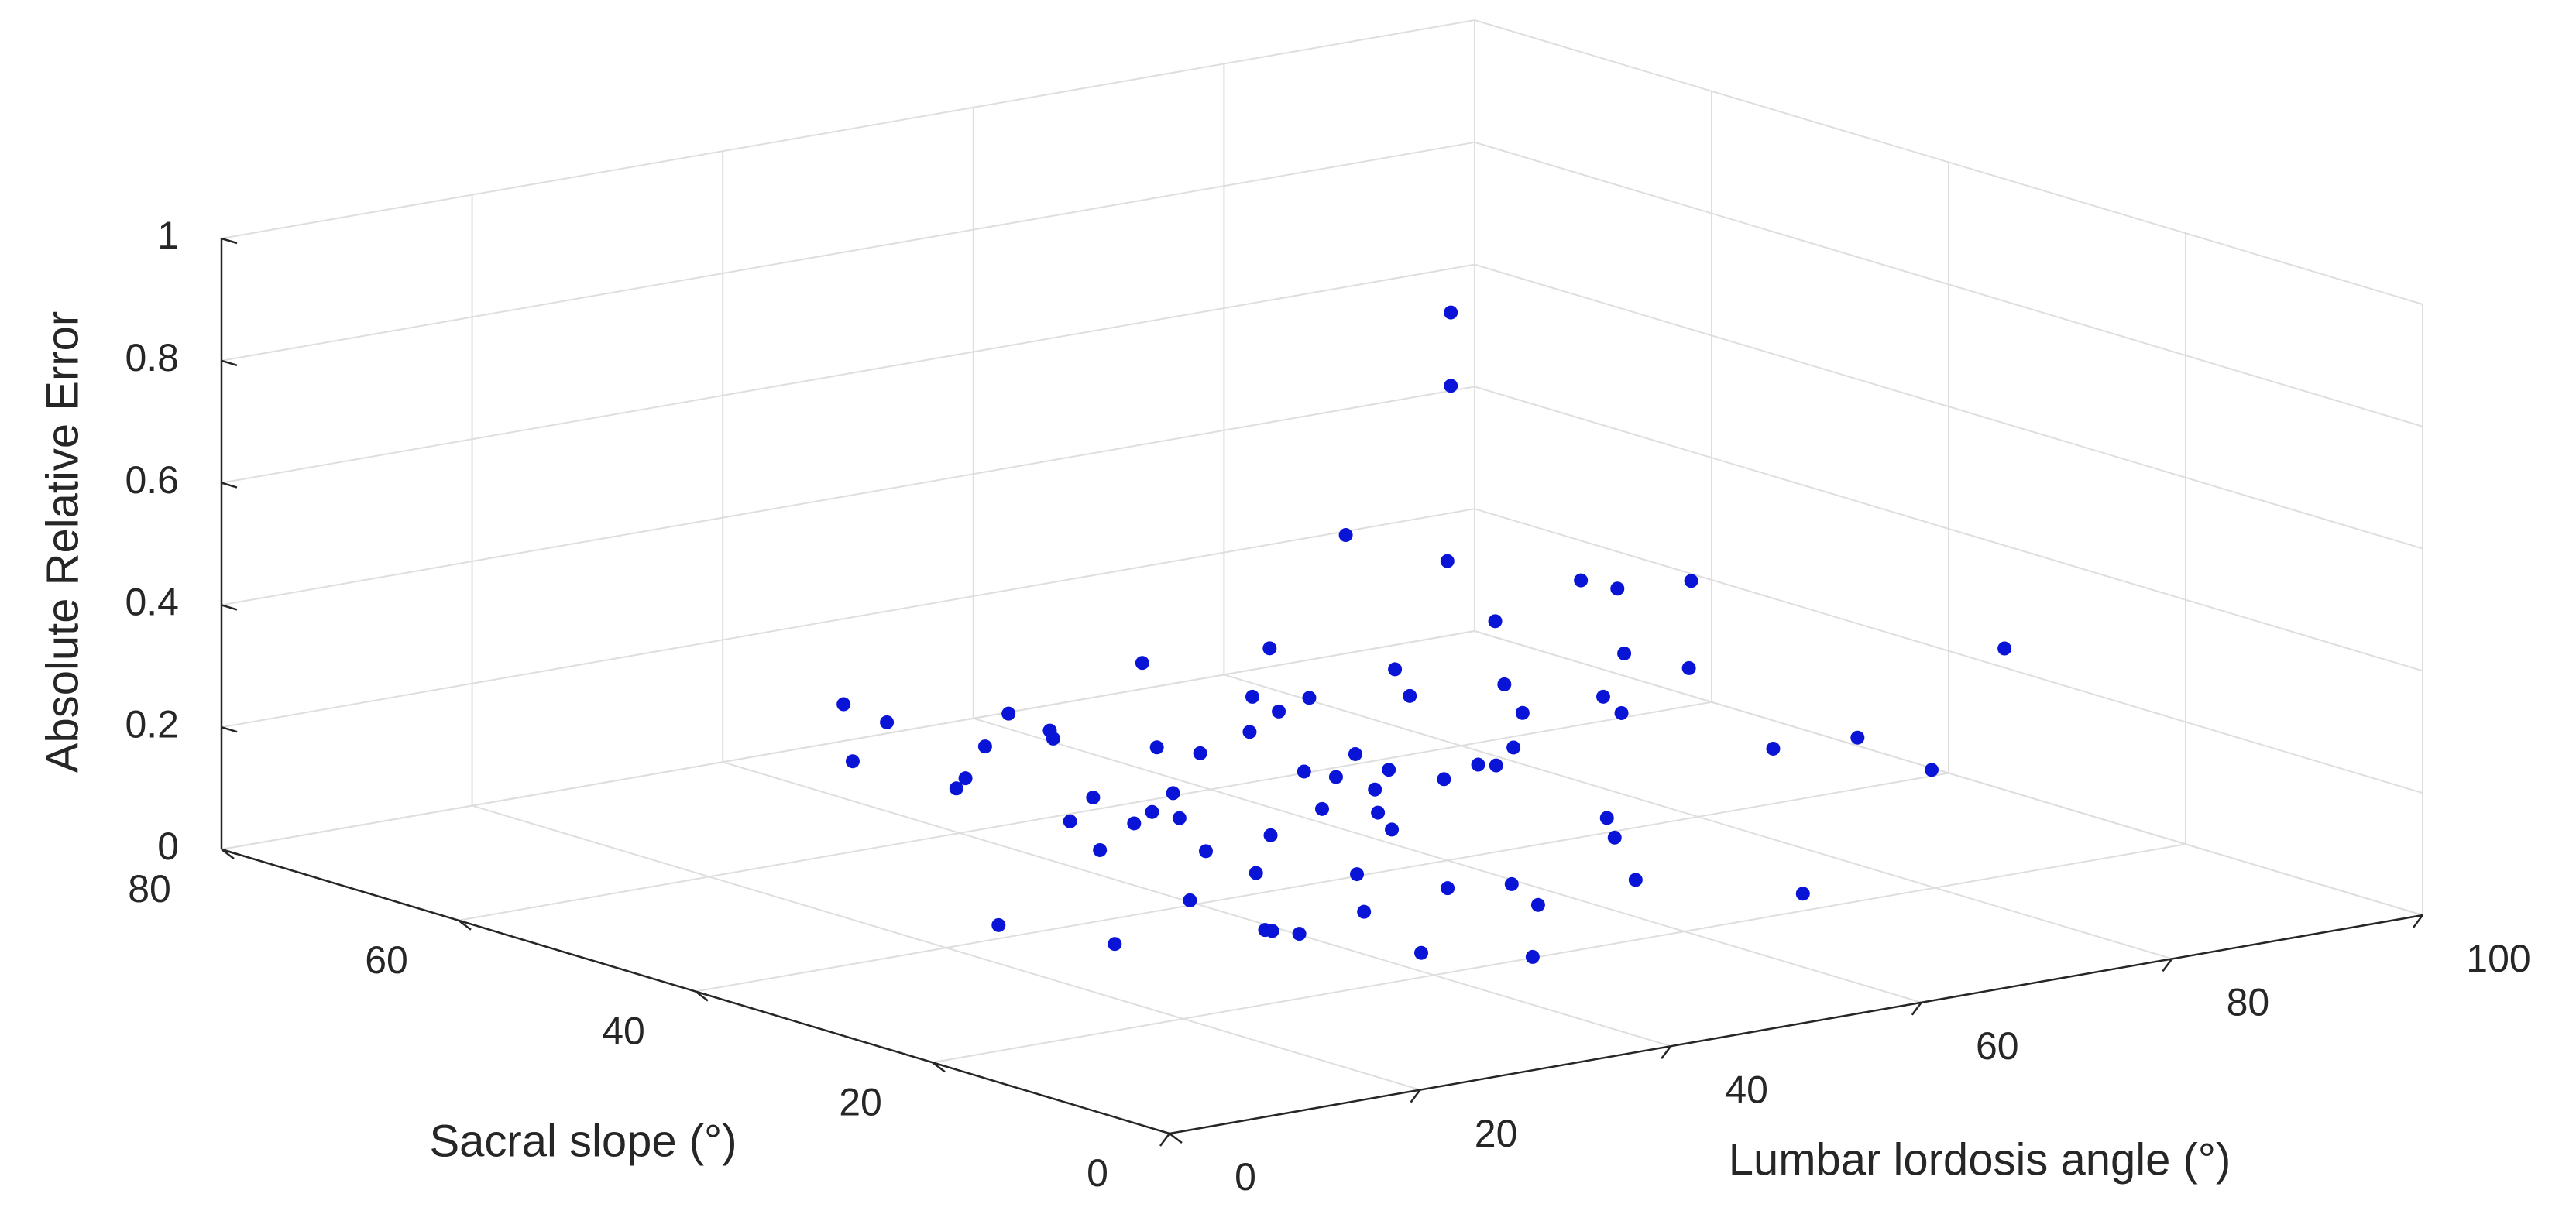  I want to click on y-tick-label: 80, so click(149, 889).